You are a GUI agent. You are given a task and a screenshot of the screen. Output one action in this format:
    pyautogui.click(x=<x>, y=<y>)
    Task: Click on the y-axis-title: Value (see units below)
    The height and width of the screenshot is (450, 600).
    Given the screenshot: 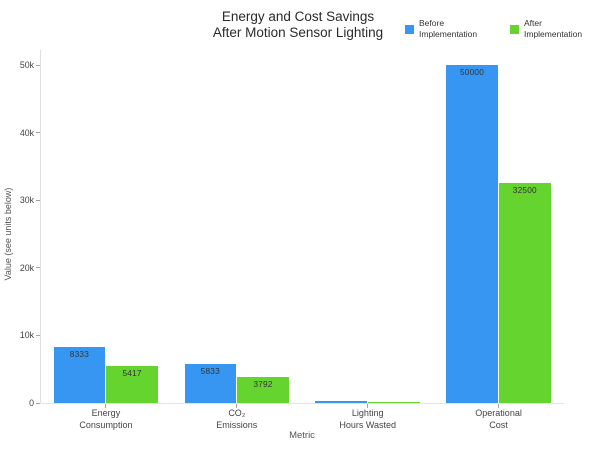 What is the action you would take?
    pyautogui.click(x=8, y=234)
    